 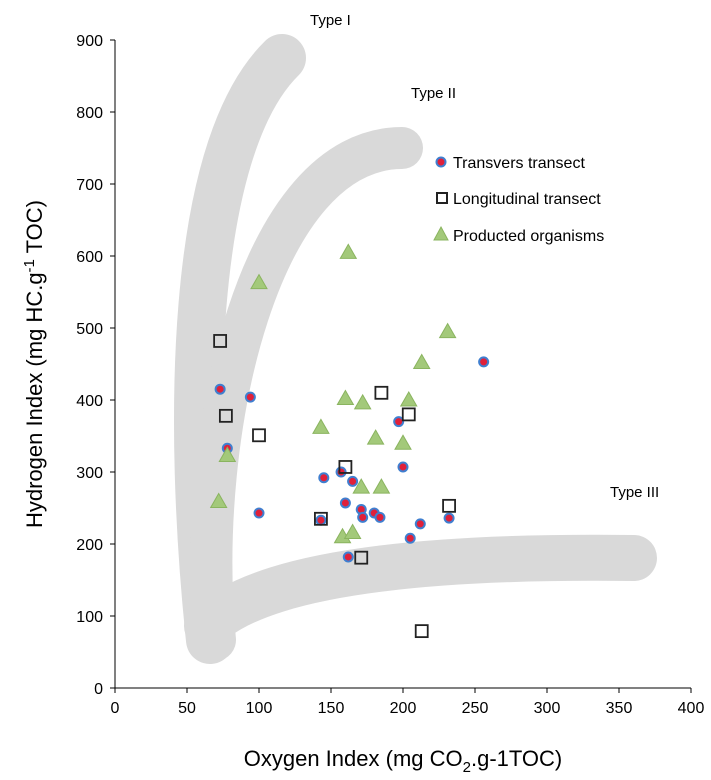 I want to click on annotation-type-i: Type I, so click(x=330, y=20).